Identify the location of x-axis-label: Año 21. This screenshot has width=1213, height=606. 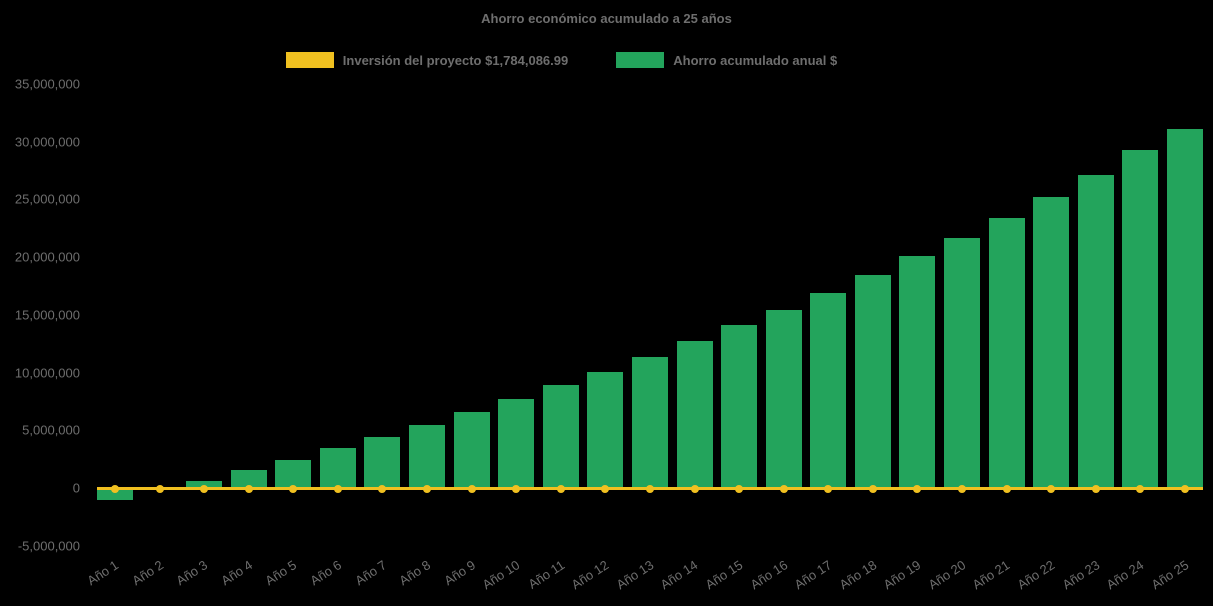
(991, 575).